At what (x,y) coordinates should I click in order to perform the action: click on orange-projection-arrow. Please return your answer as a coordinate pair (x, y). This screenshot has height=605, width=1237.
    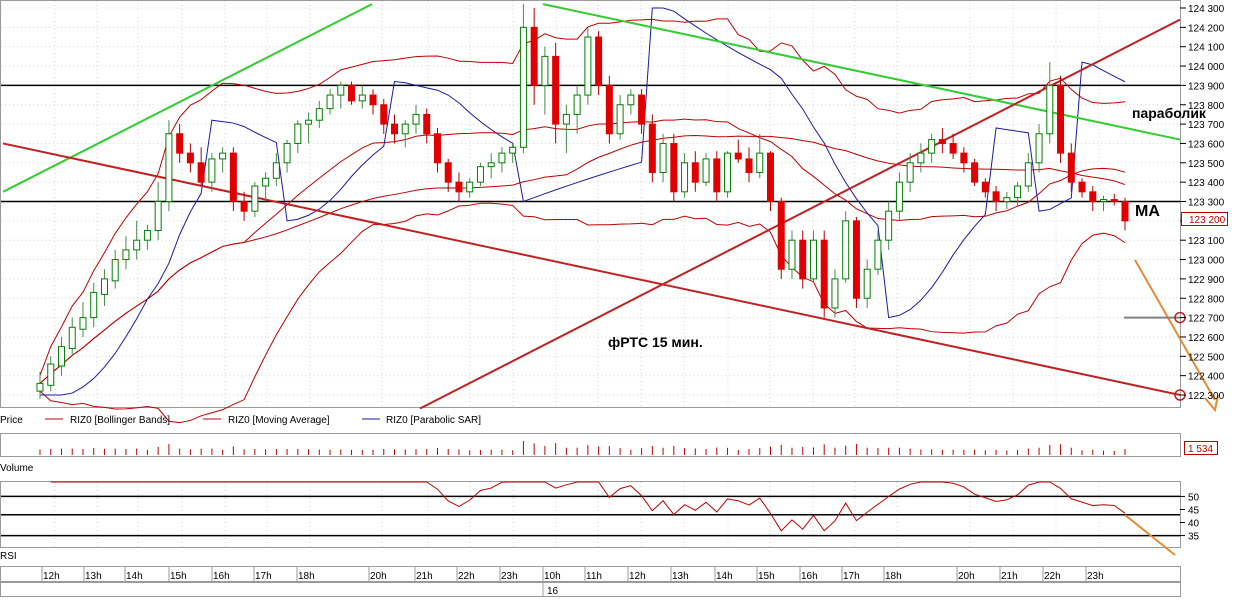
    Looking at the image, I should click on (1175, 330).